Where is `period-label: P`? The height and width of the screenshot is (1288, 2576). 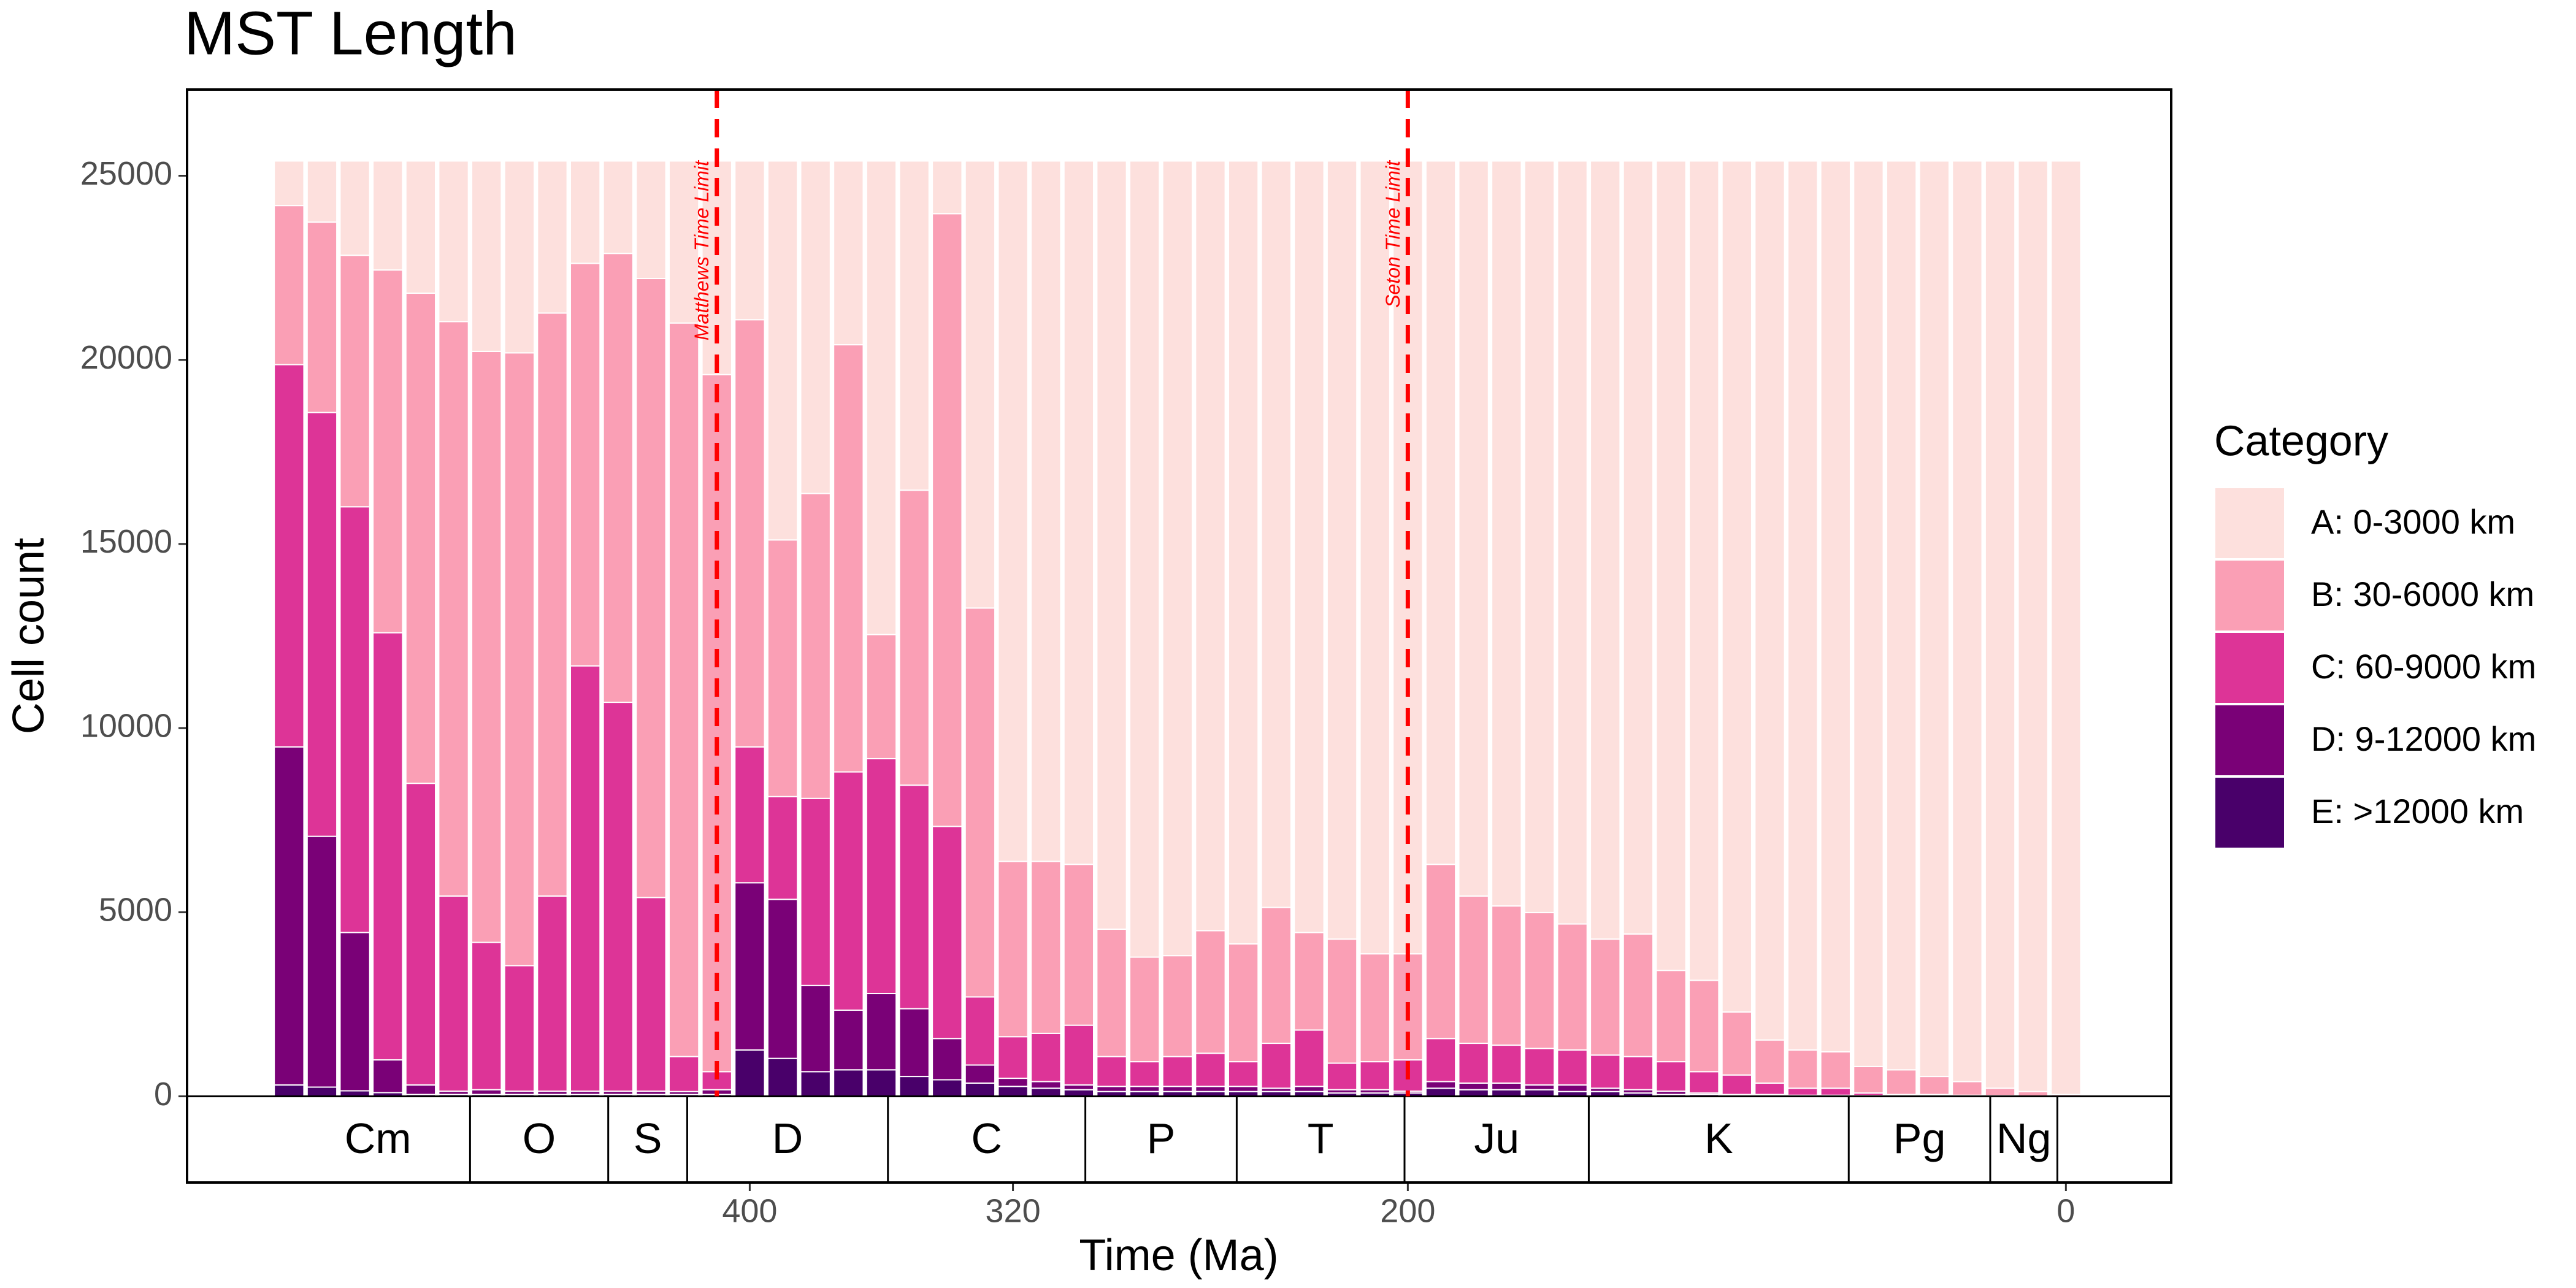
period-label: P is located at coordinates (1161, 1138).